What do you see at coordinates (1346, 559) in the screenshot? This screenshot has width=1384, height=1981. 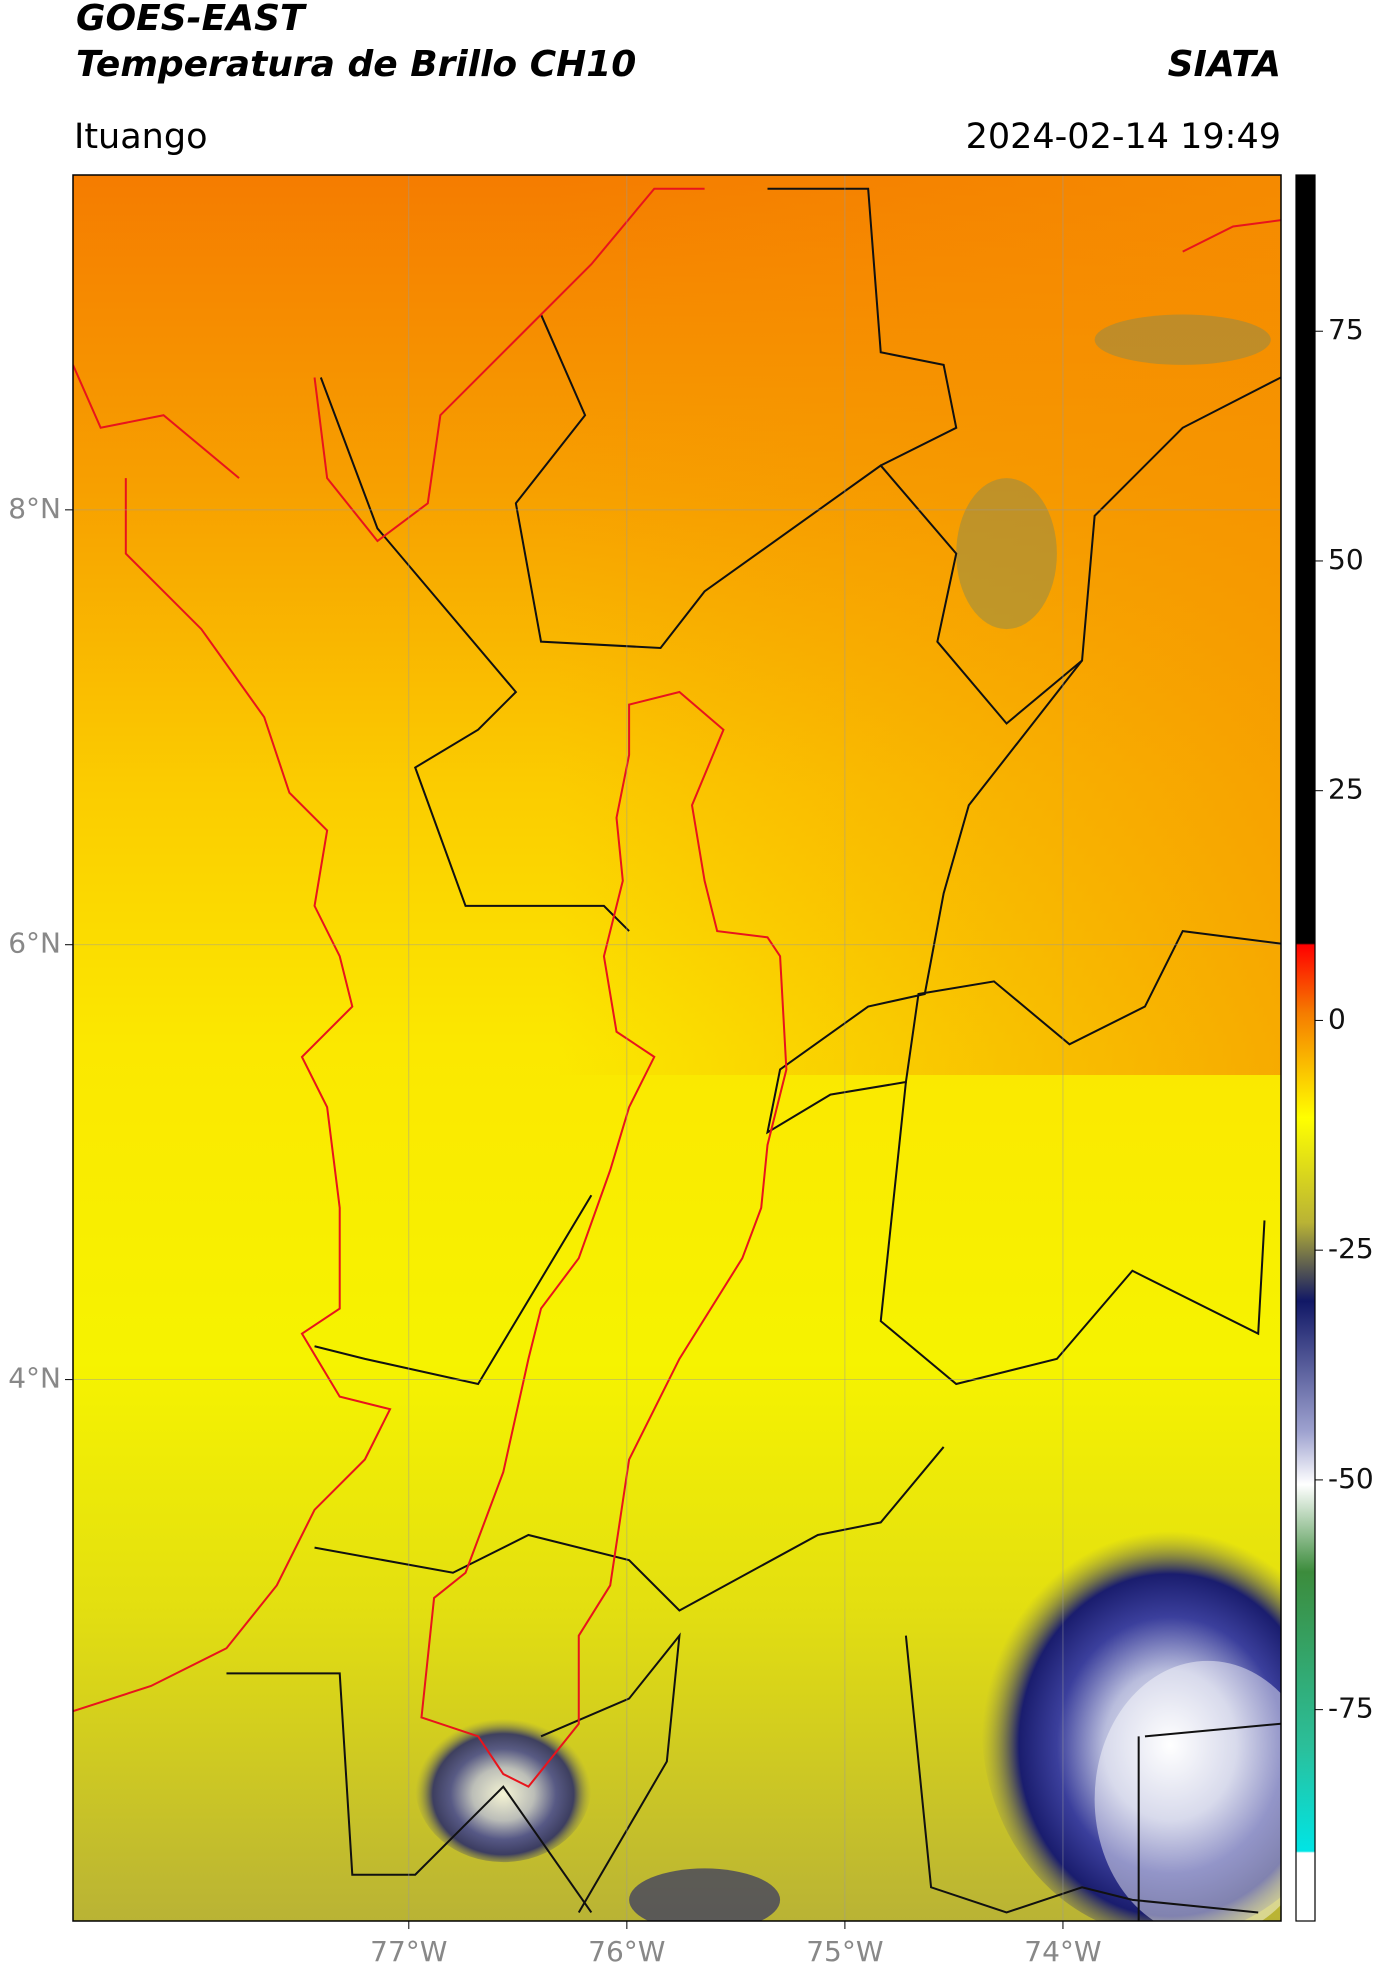 I see `colorbar-tick-label: 50` at bounding box center [1346, 559].